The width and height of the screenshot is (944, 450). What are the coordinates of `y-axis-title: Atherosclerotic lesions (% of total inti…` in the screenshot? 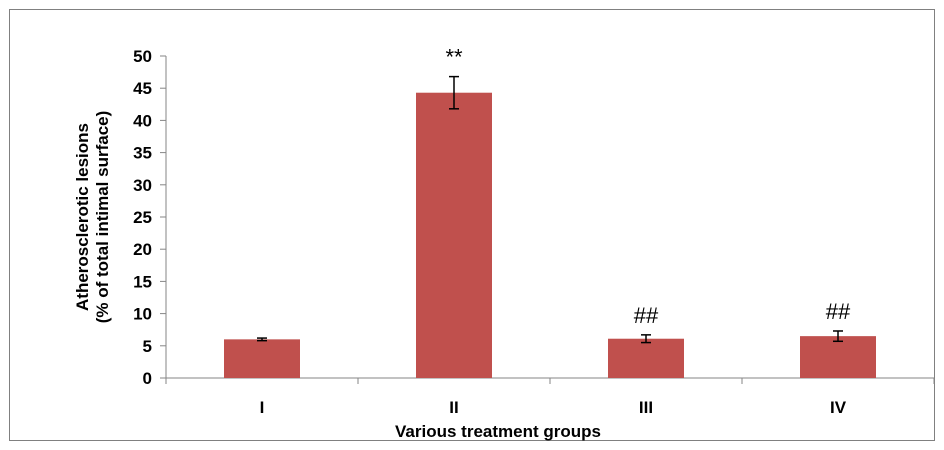 It's located at (92, 217).